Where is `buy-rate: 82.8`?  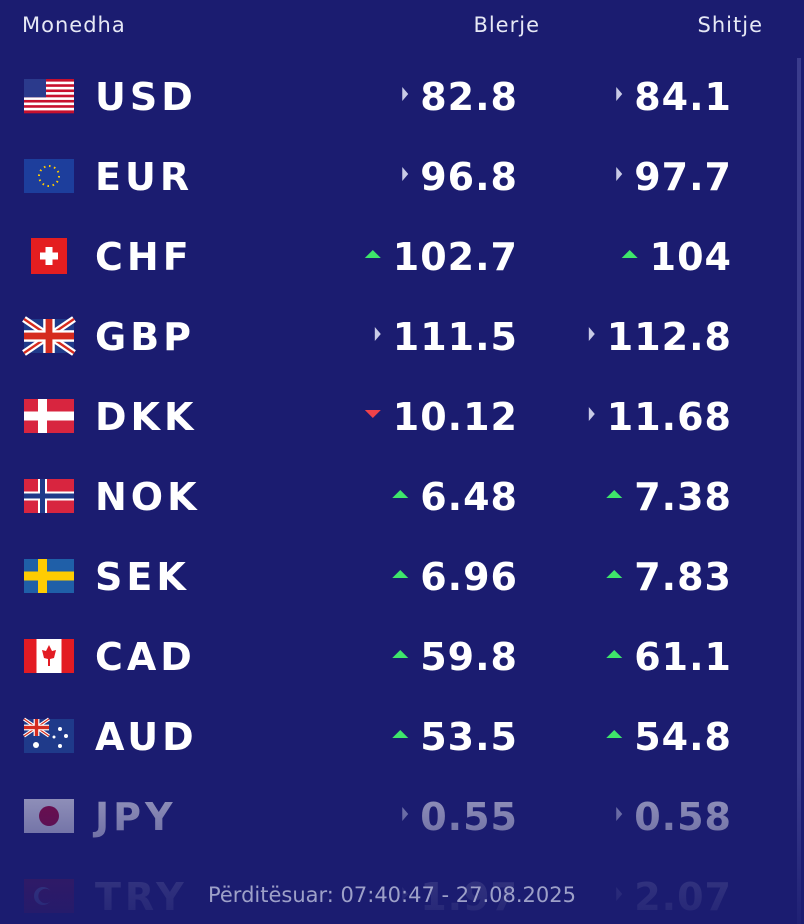
buy-rate: 82.8 is located at coordinates (469, 97).